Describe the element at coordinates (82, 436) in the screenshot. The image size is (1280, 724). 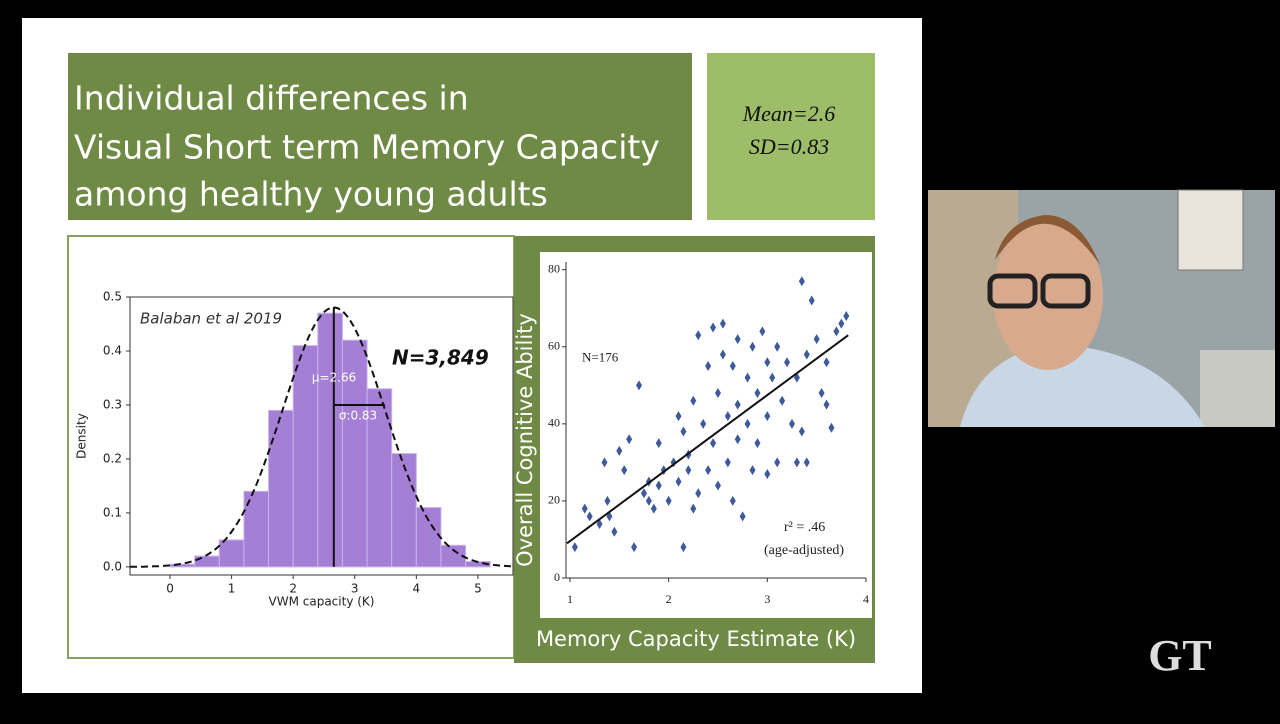
I see `y-axis-label: Density` at that location.